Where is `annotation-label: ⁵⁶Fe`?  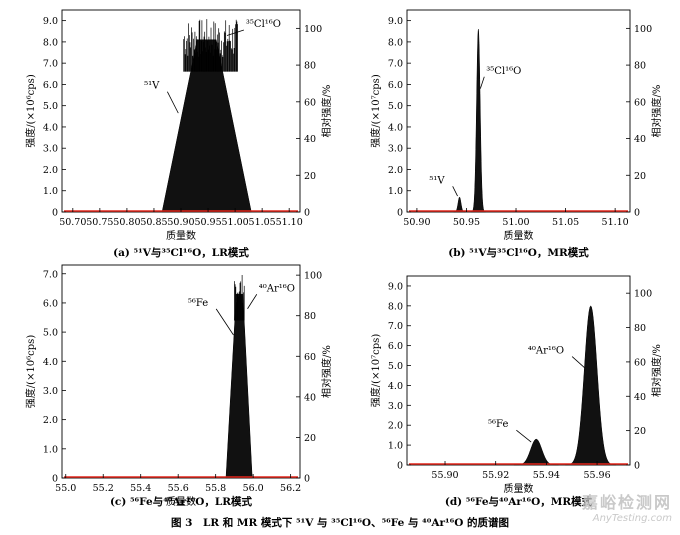
annotation-label: ⁵⁶Fe is located at coordinates (198, 303).